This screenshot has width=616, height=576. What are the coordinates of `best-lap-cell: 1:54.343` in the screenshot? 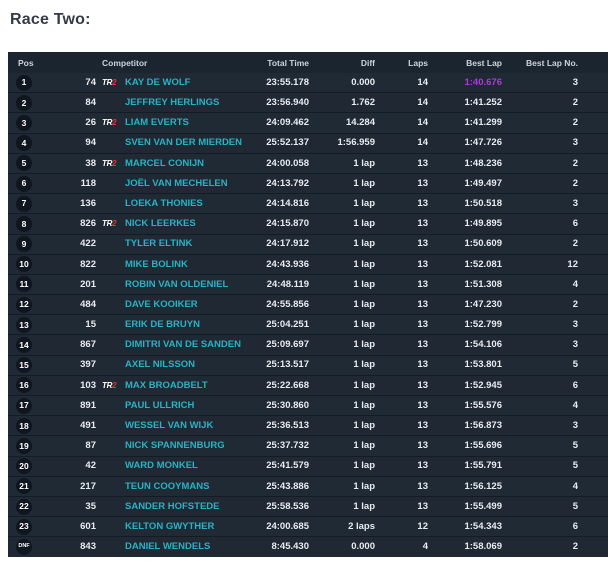 It's located at (483, 526).